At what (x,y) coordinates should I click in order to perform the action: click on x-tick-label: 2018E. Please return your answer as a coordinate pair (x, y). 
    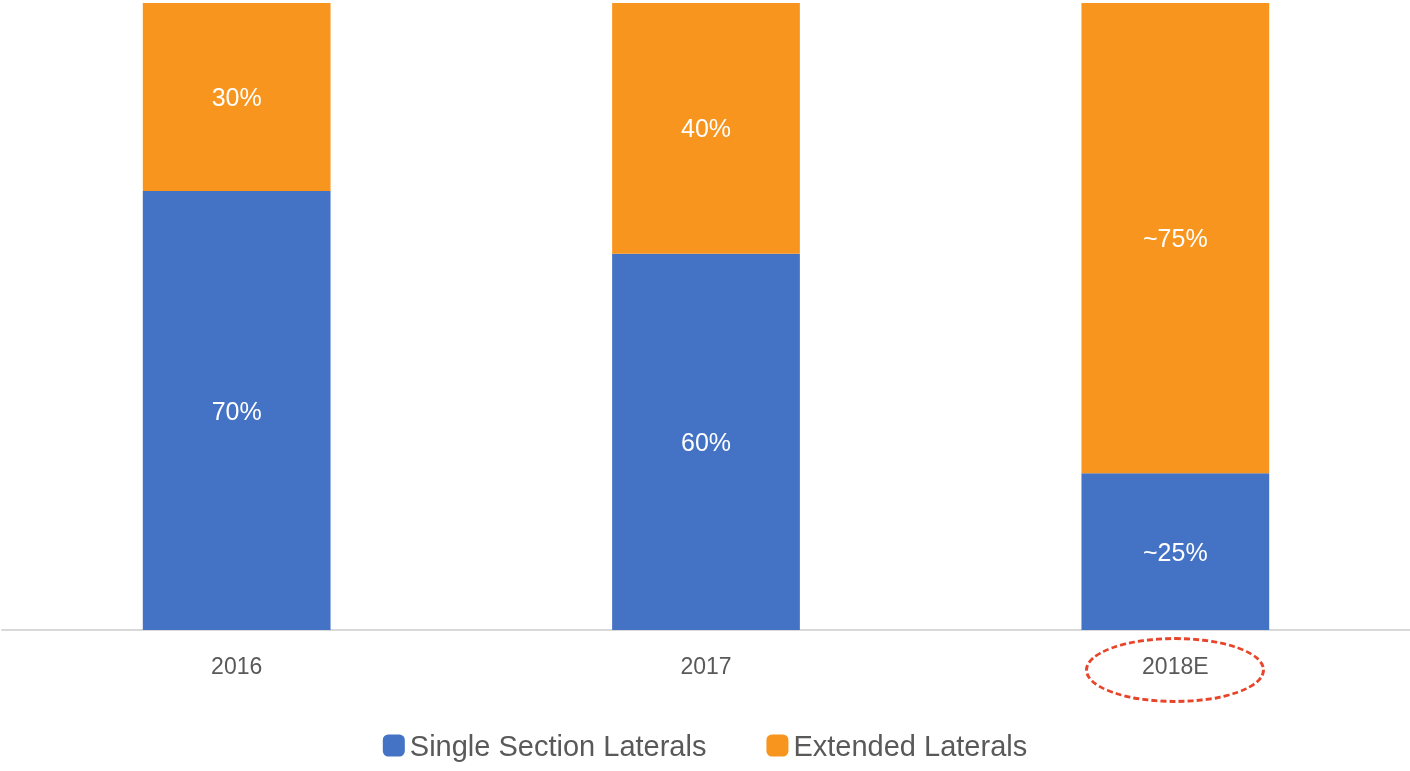
    Looking at the image, I should click on (1175, 665).